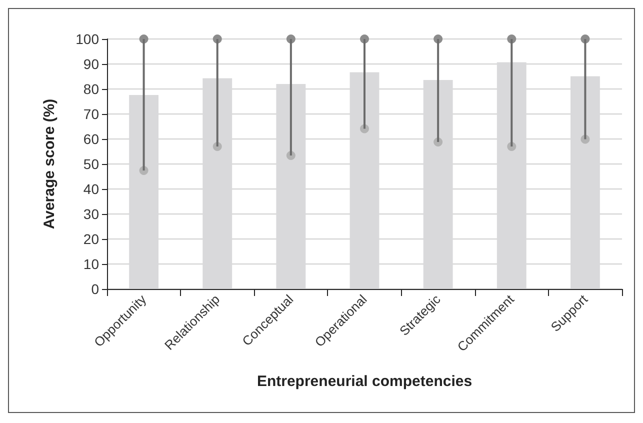 The height and width of the screenshot is (423, 643). Describe the element at coordinates (91, 164) in the screenshot. I see `y-tick-label: 50` at that location.